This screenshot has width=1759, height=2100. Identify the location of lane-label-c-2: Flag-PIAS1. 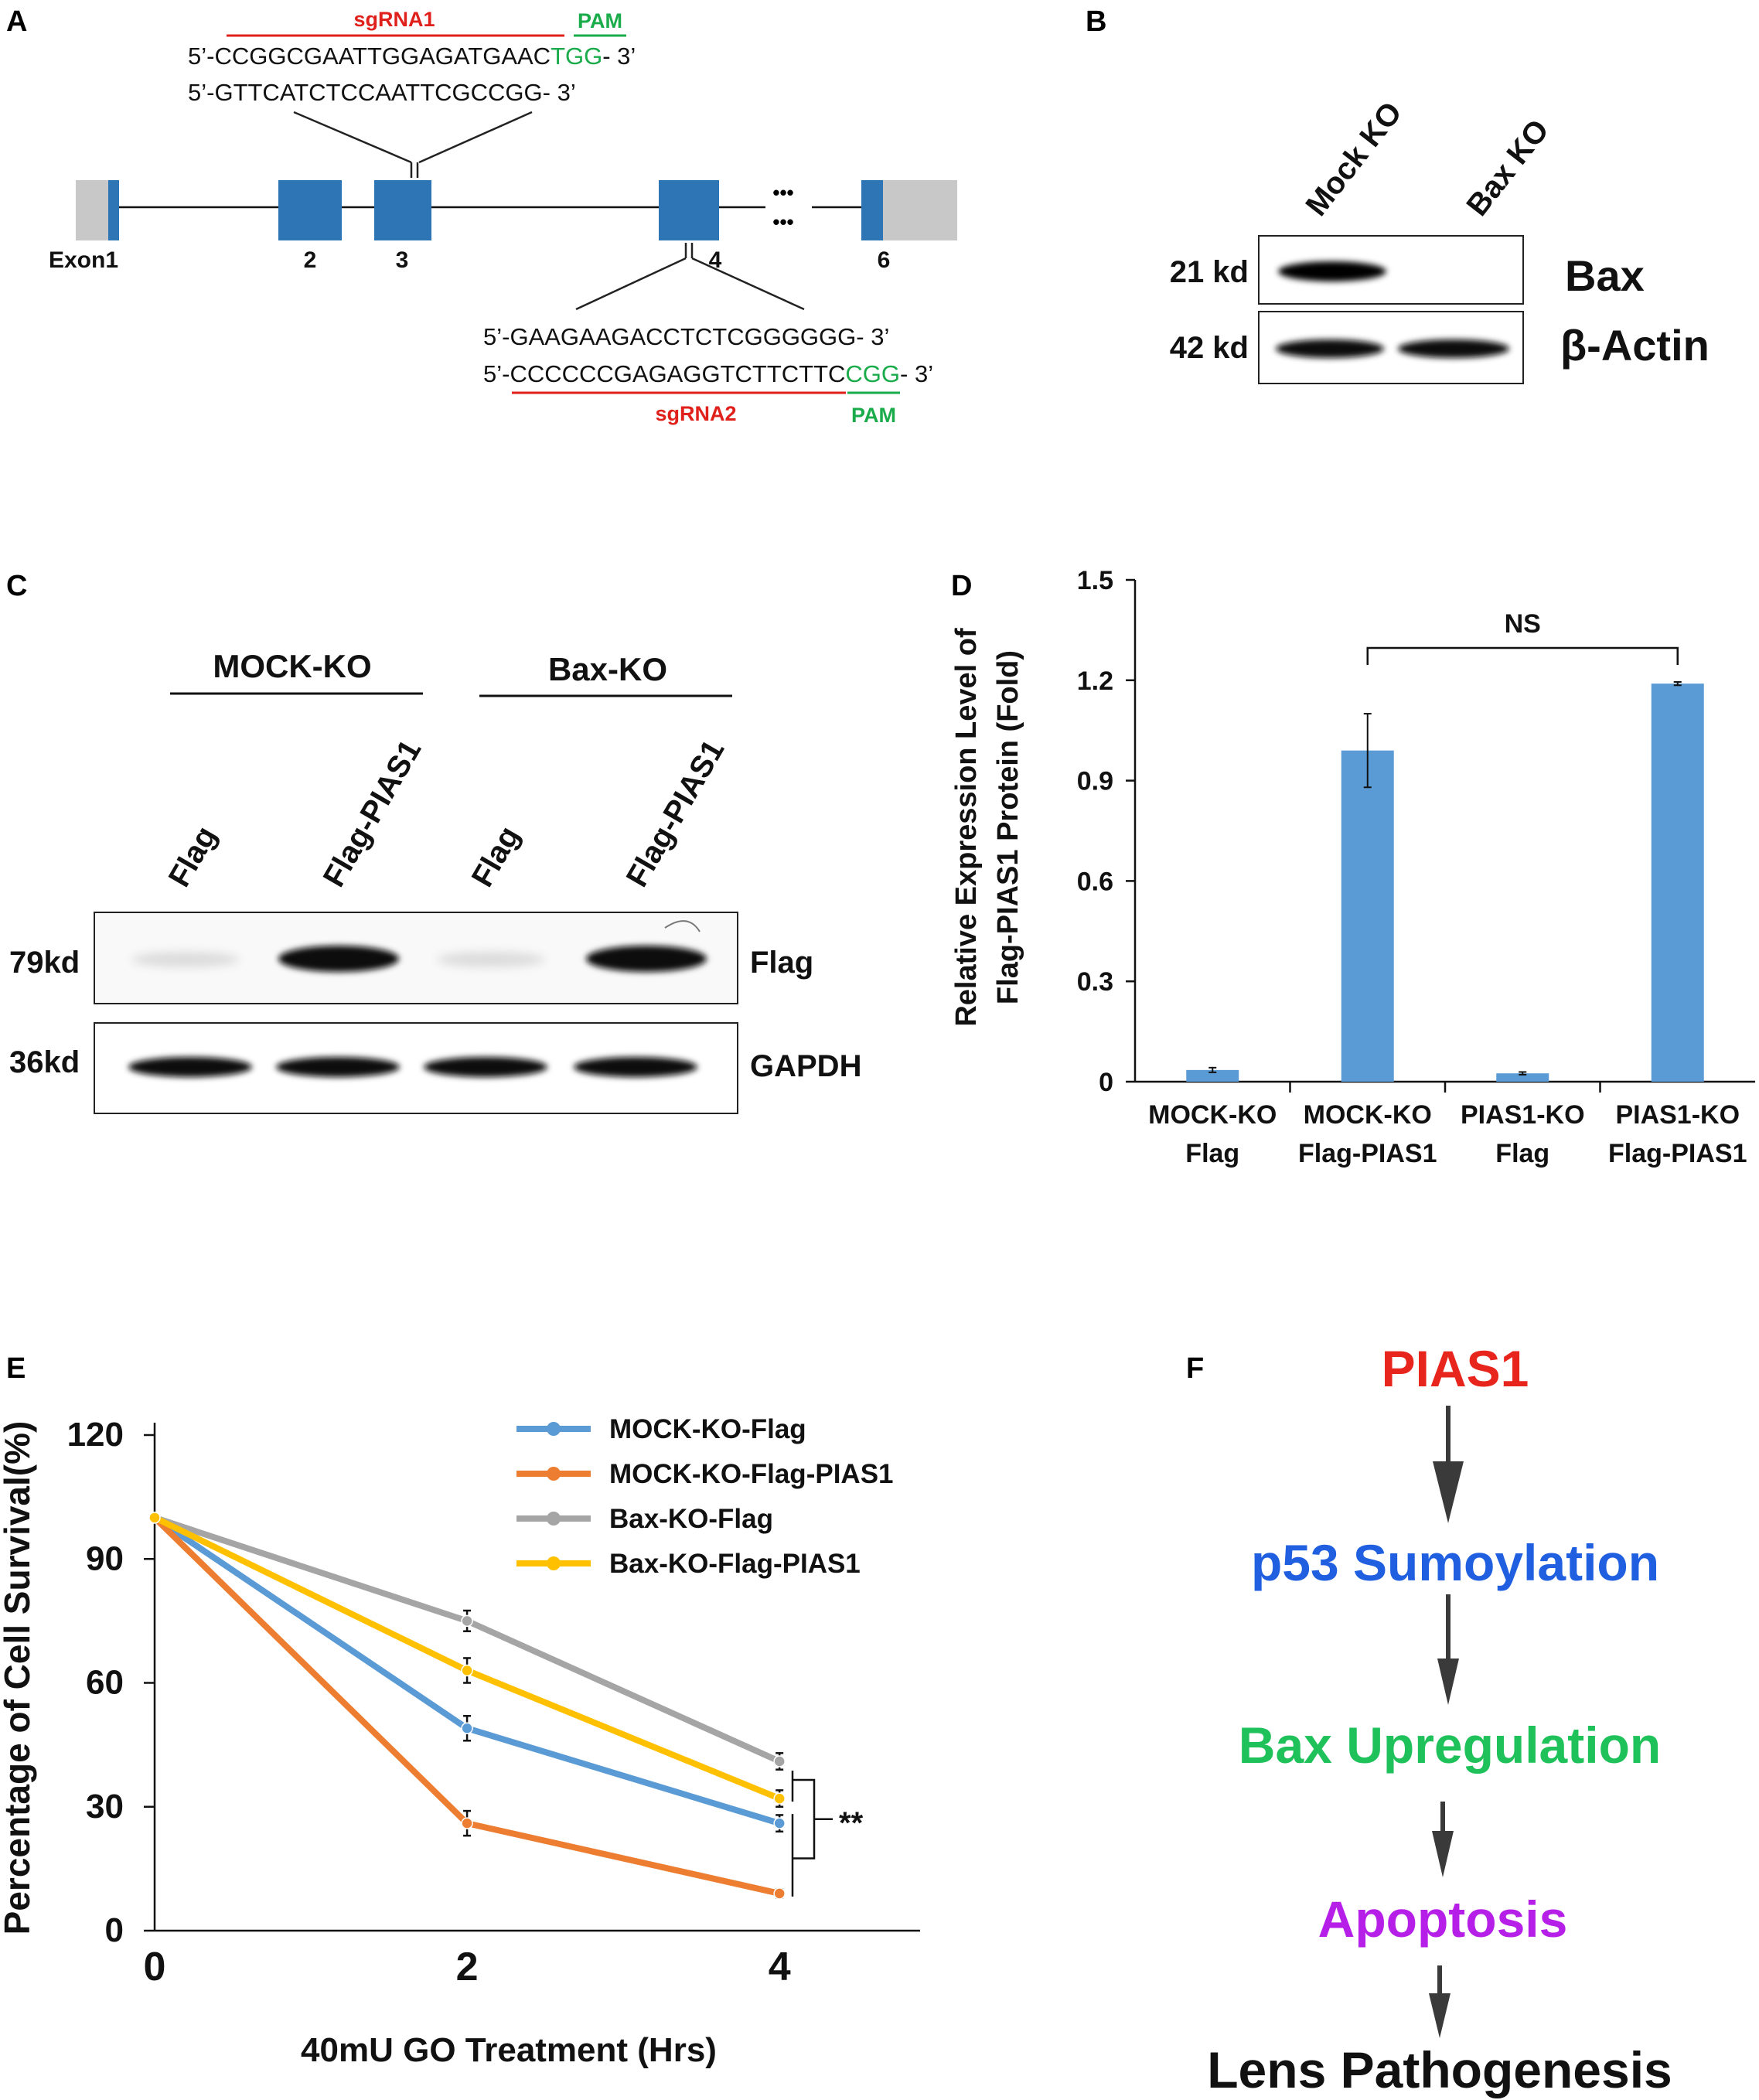
(372, 814).